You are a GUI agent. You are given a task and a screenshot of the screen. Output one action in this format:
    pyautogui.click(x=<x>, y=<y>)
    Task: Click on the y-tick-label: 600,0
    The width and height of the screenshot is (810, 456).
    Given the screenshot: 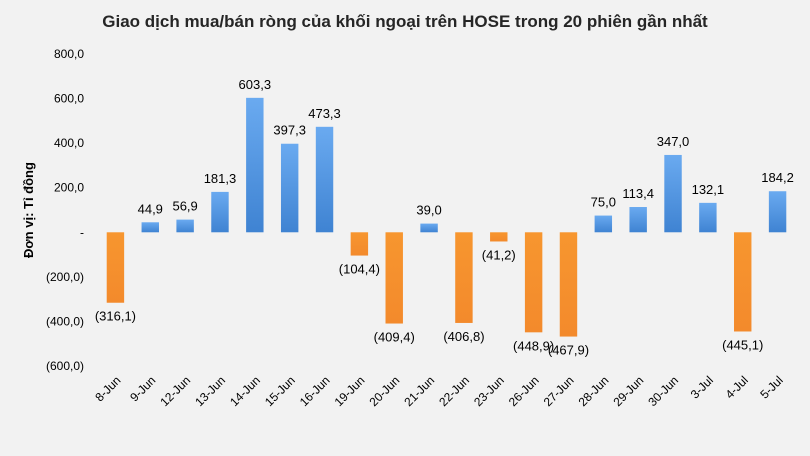 What is the action you would take?
    pyautogui.click(x=69, y=99)
    